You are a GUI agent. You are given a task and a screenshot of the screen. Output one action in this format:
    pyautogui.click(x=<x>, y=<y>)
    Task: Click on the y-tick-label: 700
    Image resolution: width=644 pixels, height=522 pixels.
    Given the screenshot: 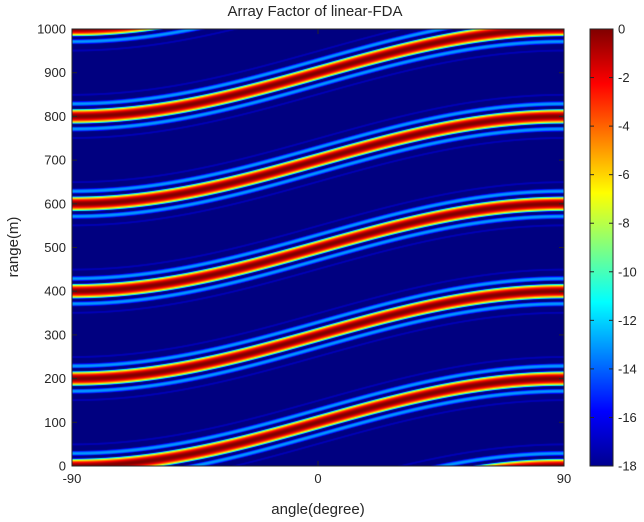 What is the action you would take?
    pyautogui.click(x=55, y=160)
    